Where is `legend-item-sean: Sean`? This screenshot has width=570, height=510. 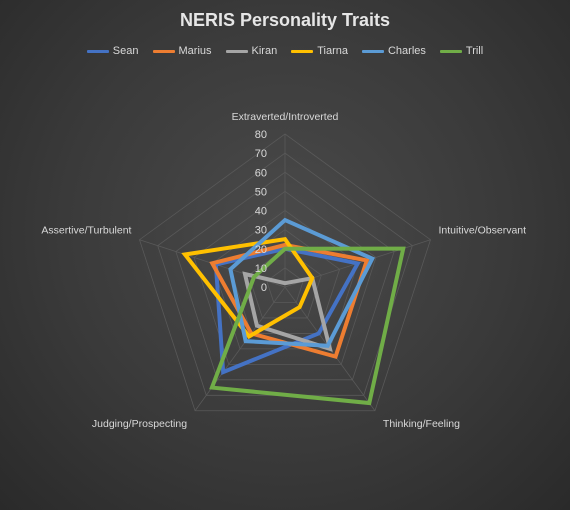
legend-item-sean: Sean is located at coordinates (112, 51).